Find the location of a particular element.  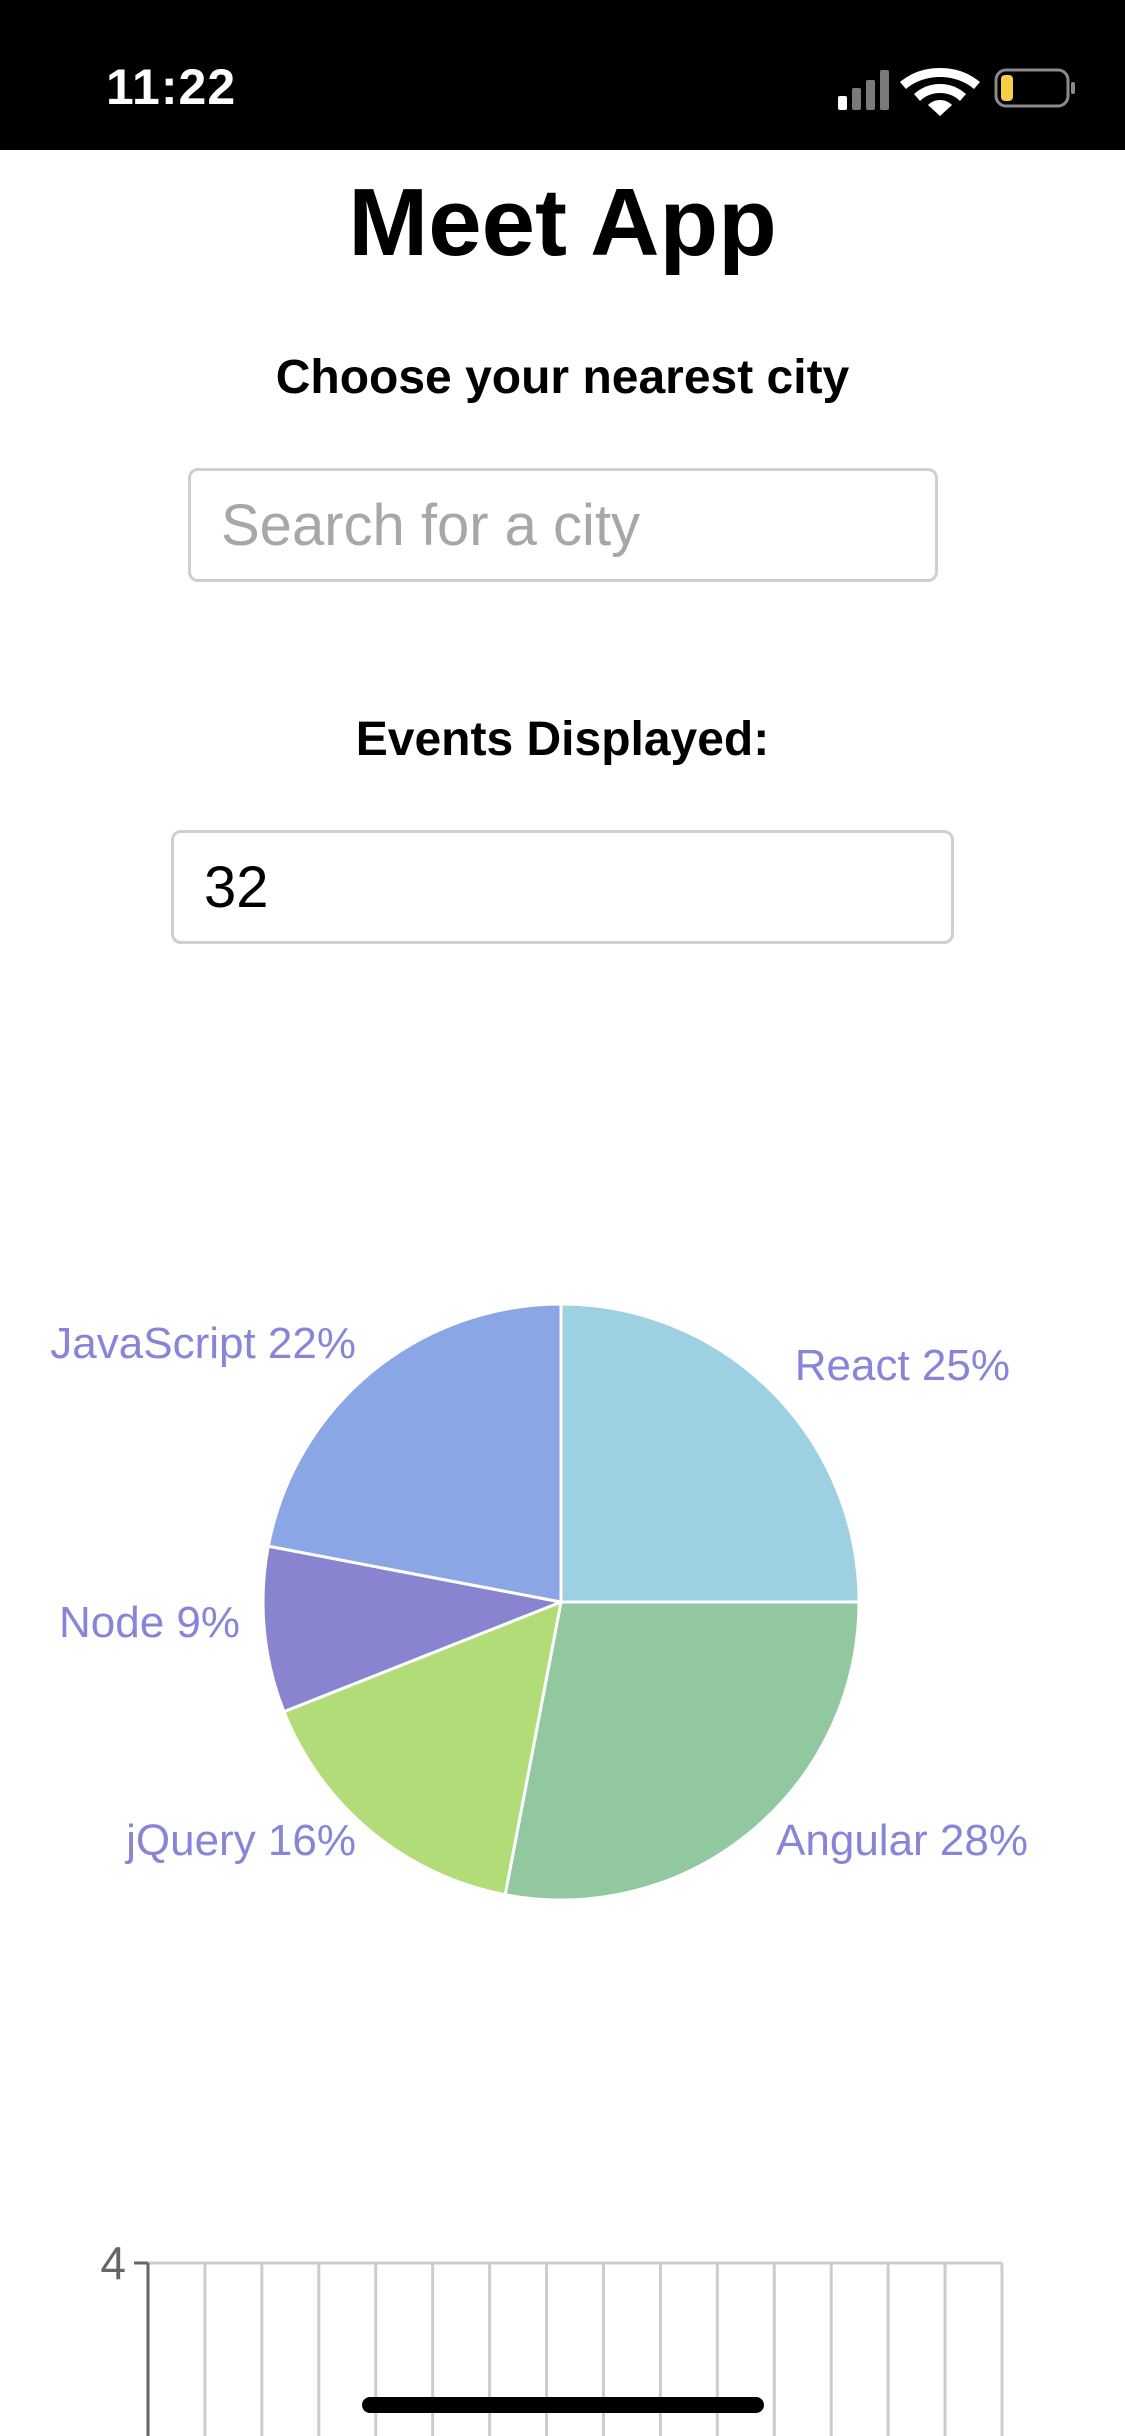

wifi-icon is located at coordinates (940, 92).